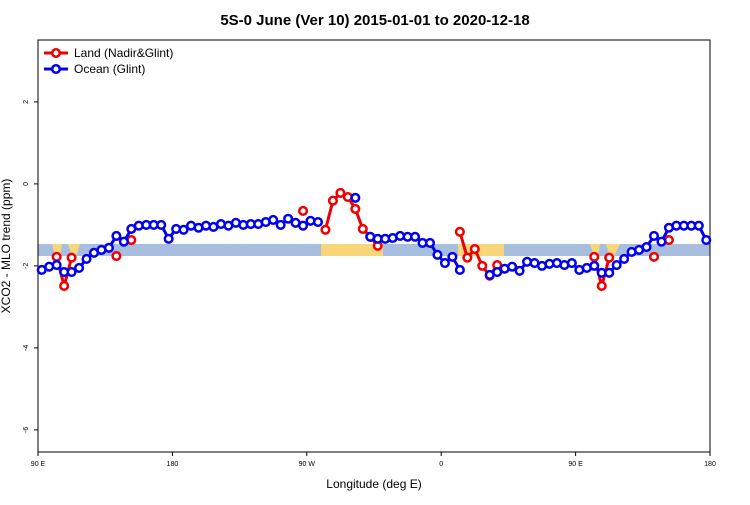  What do you see at coordinates (26, 348) in the screenshot?
I see `y-tick-label: -4` at bounding box center [26, 348].